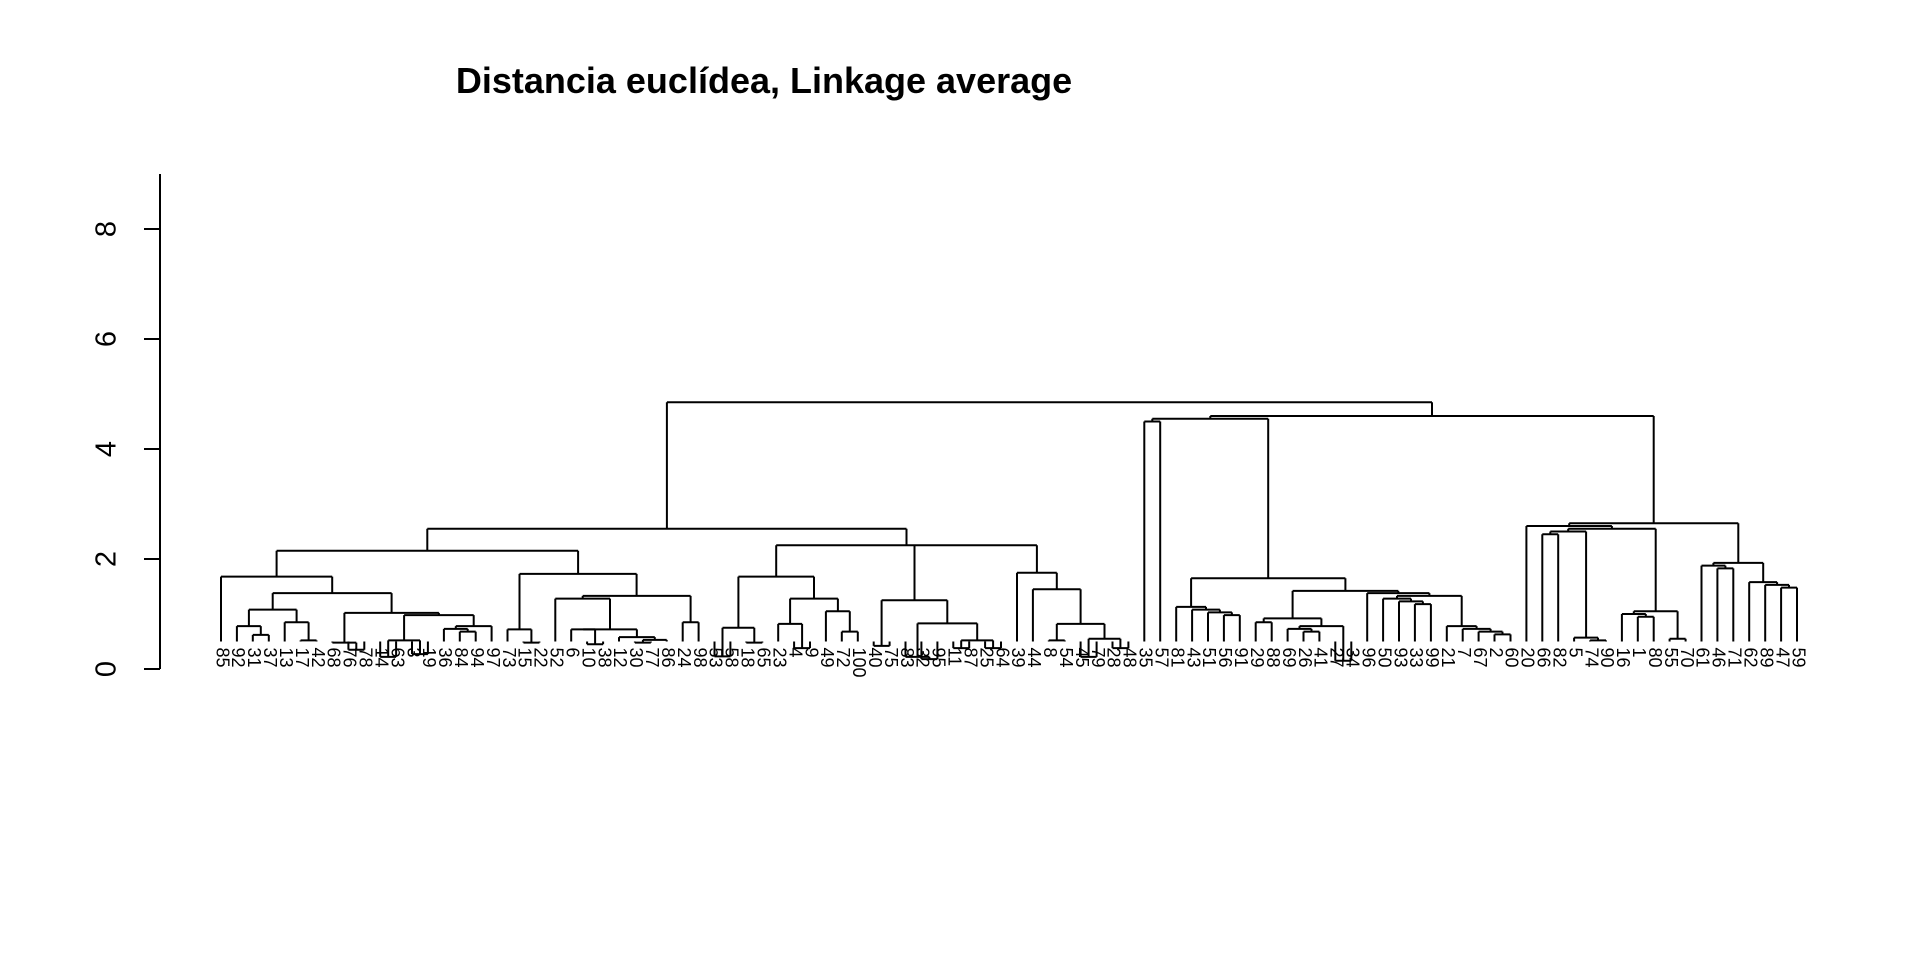 Image resolution: width=1920 pixels, height=960 pixels. Describe the element at coordinates (107, 229) in the screenshot. I see `y-tick-label: 8` at that location.